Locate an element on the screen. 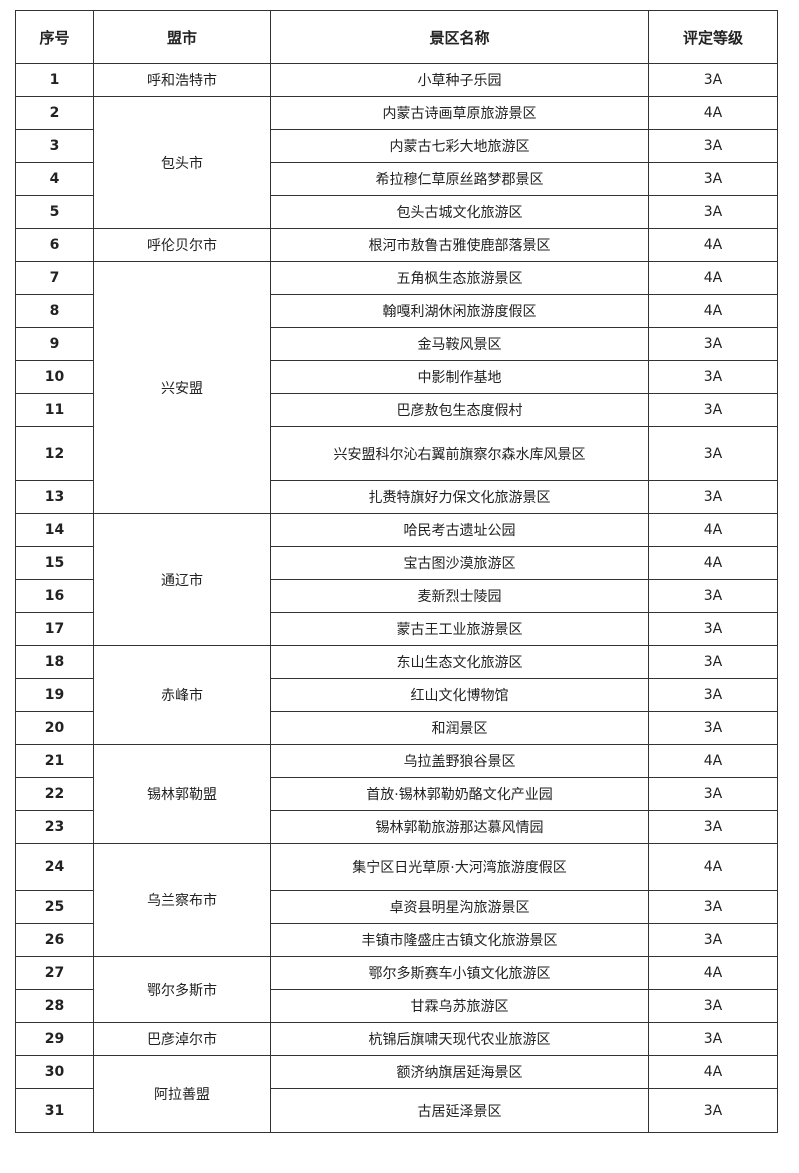  city-cell: 赤峰市 is located at coordinates (182, 695).